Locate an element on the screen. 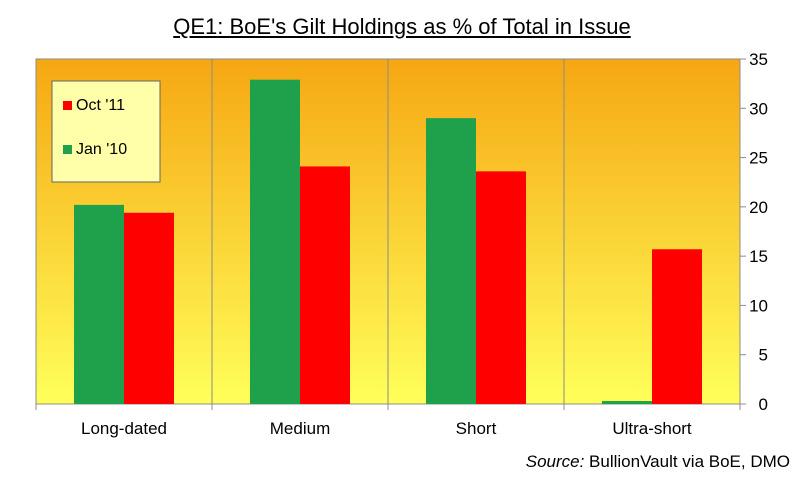  y-tick-label: 5 is located at coordinates (763, 355).